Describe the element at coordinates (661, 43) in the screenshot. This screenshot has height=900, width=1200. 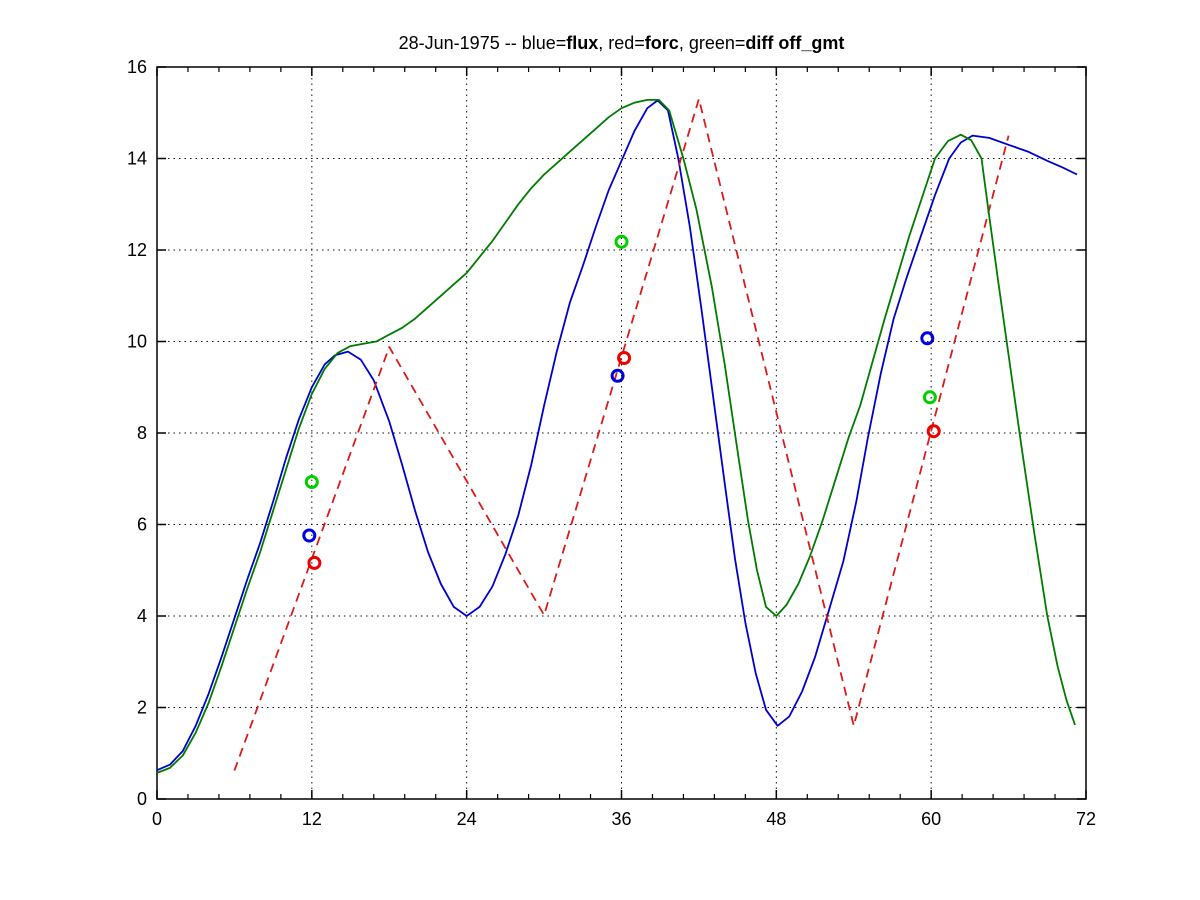
I see `title-segment-3: forc` at that location.